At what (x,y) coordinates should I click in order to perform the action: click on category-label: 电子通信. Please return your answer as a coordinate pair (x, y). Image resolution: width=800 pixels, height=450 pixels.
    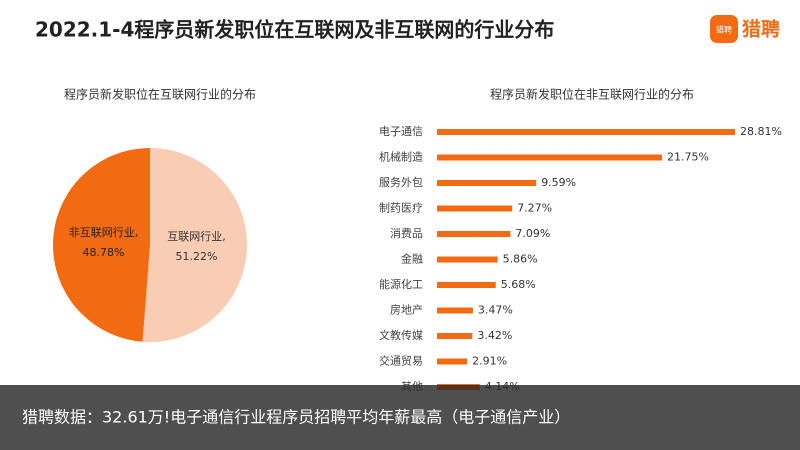
    Looking at the image, I should click on (401, 131).